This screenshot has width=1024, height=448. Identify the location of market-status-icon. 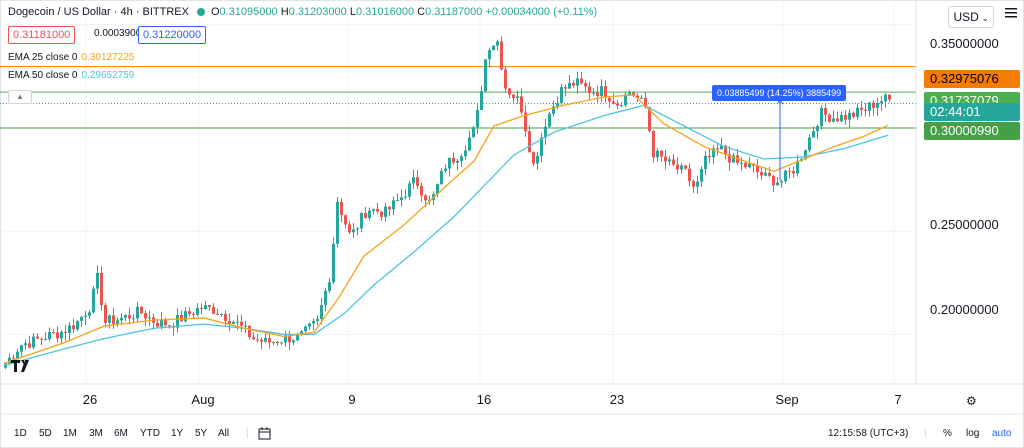
(200, 12).